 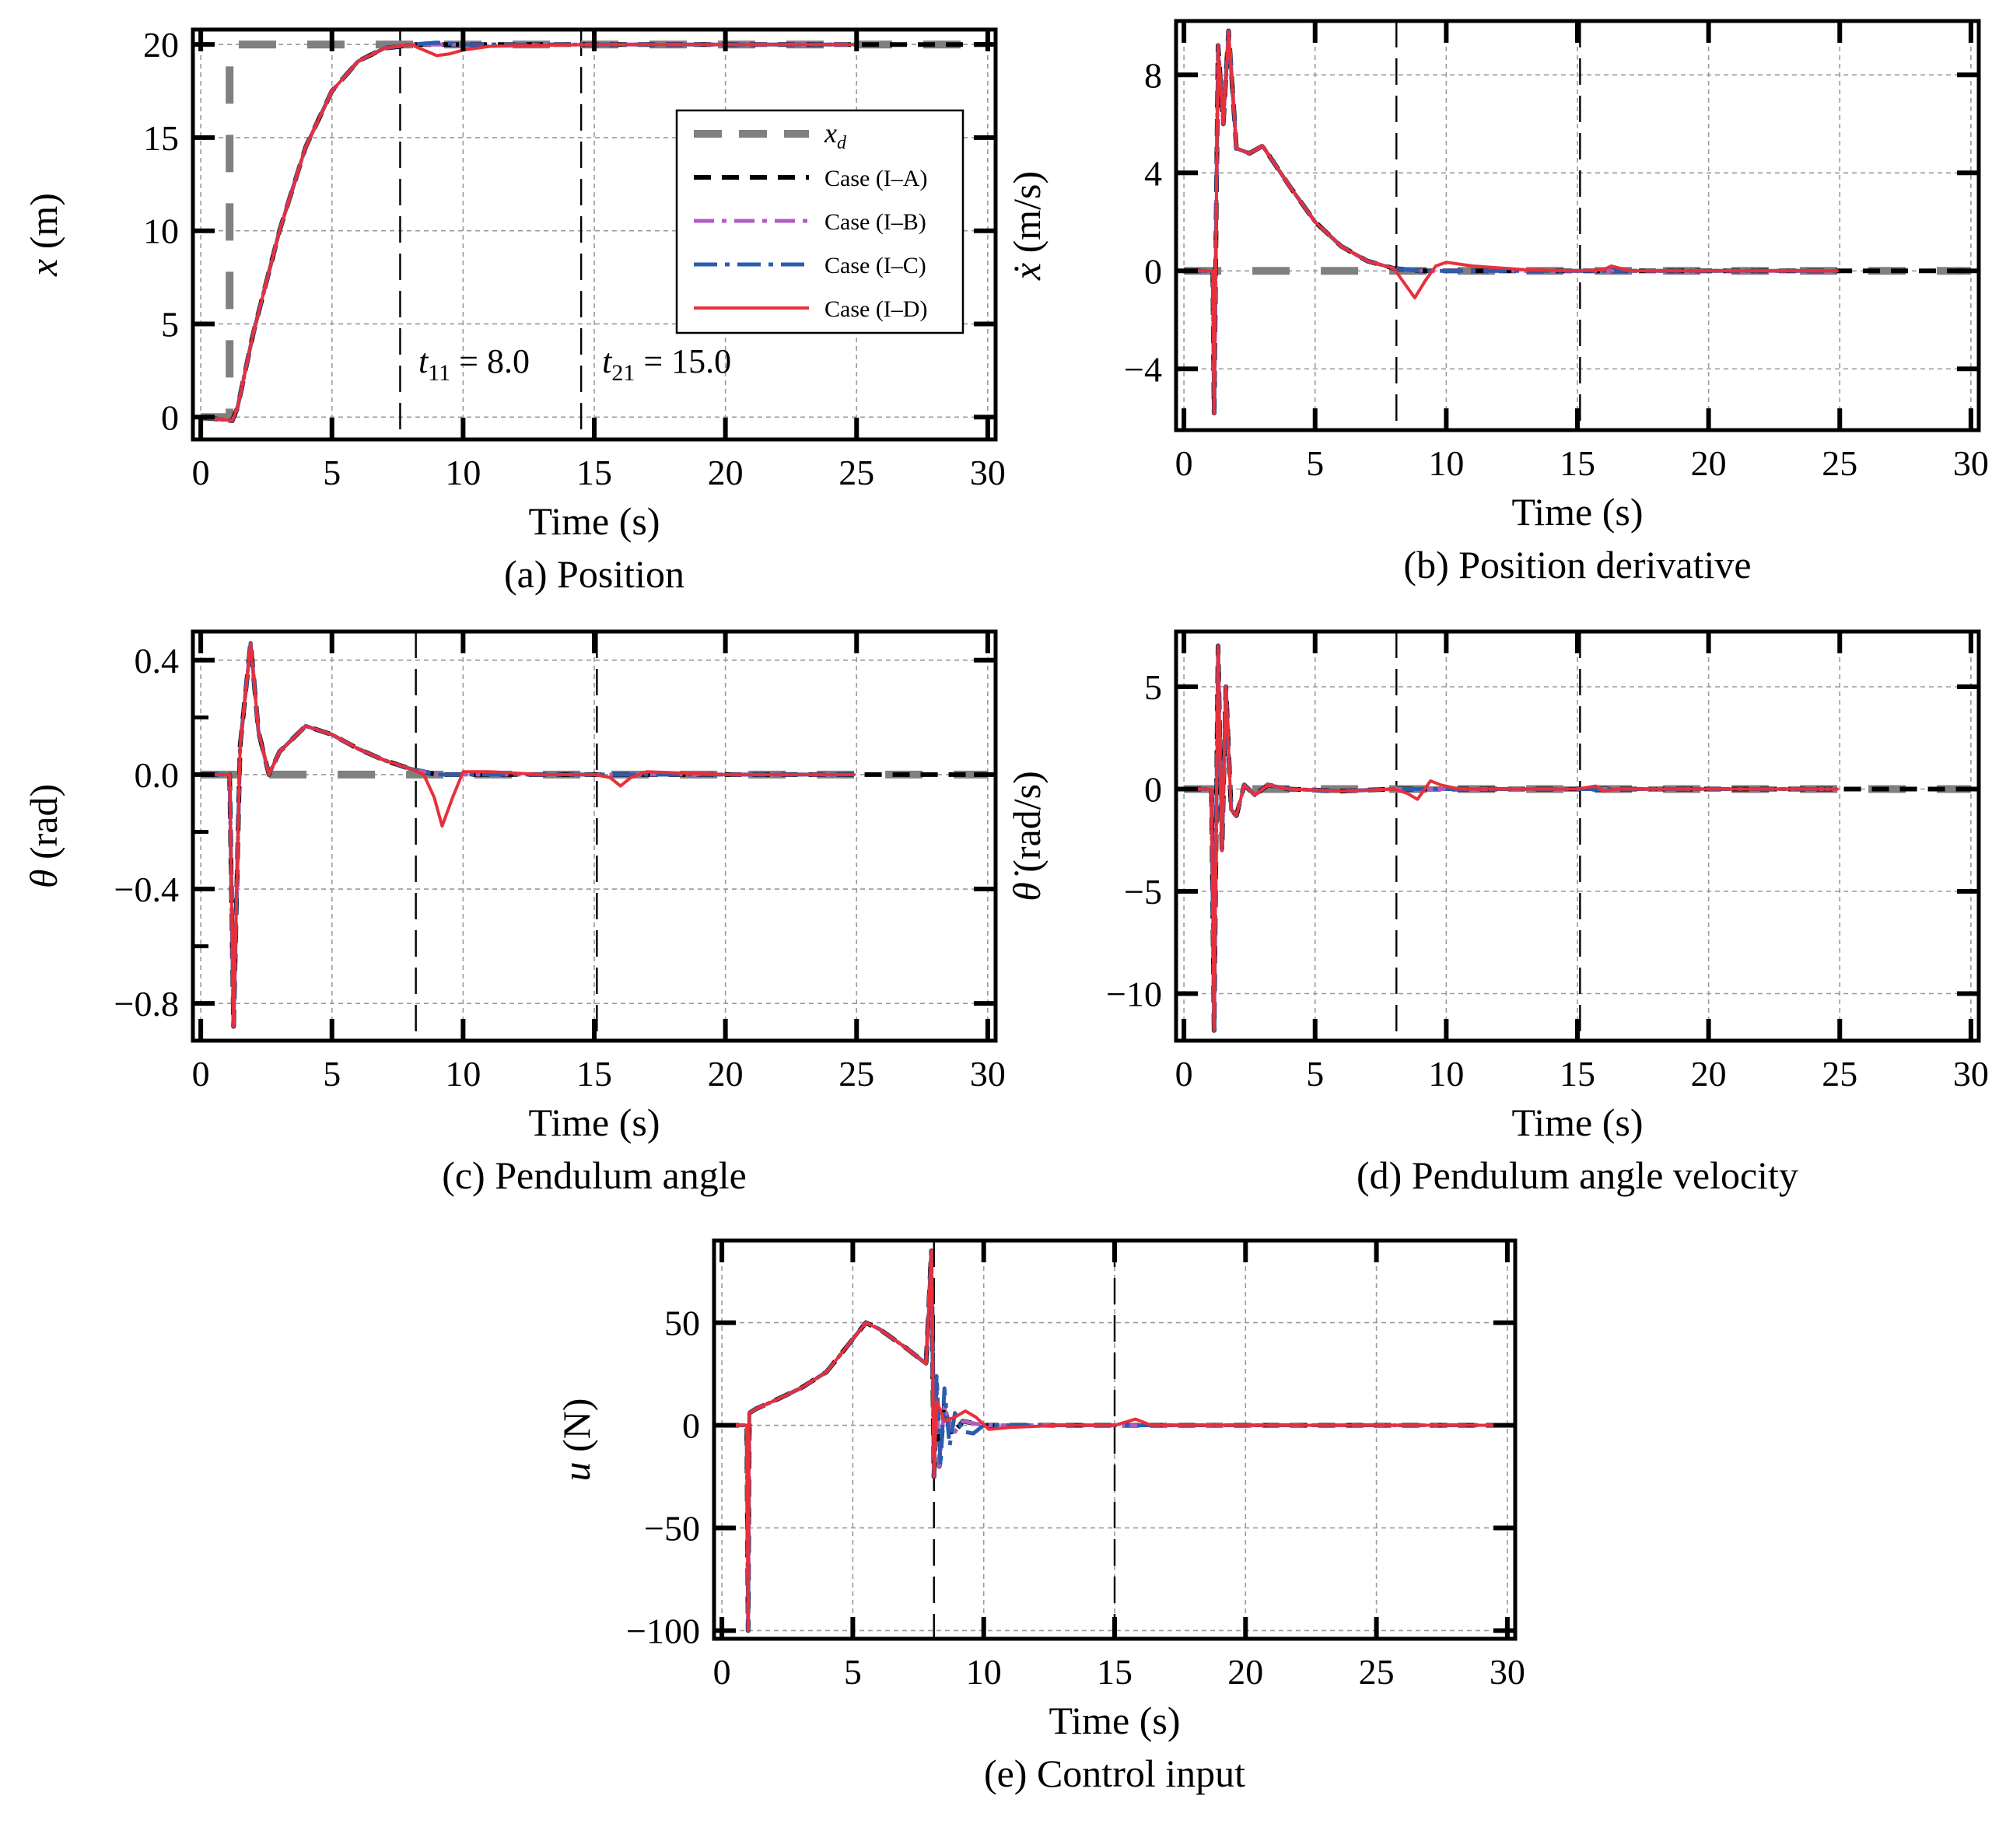 I want to click on series-line-case-c, so click(x=1510, y=838).